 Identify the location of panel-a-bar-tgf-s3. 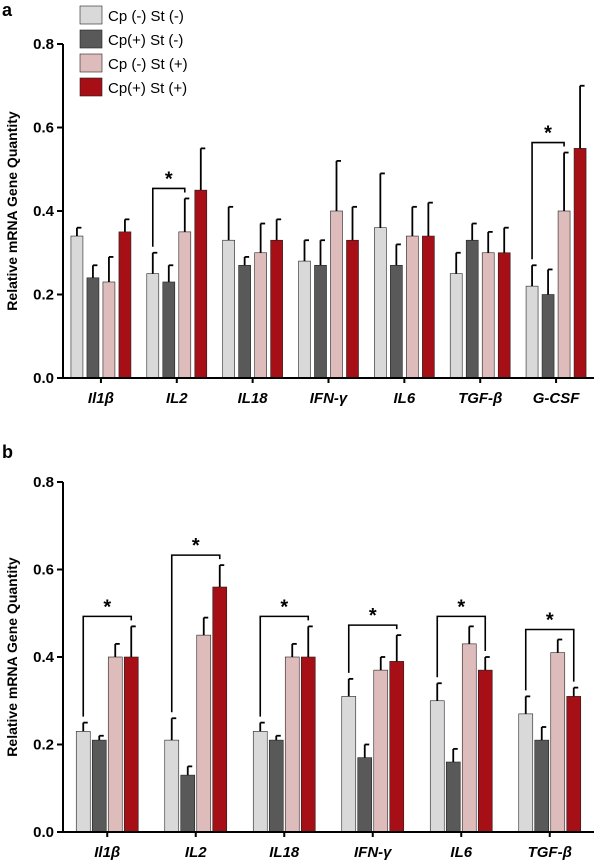
(488, 315).